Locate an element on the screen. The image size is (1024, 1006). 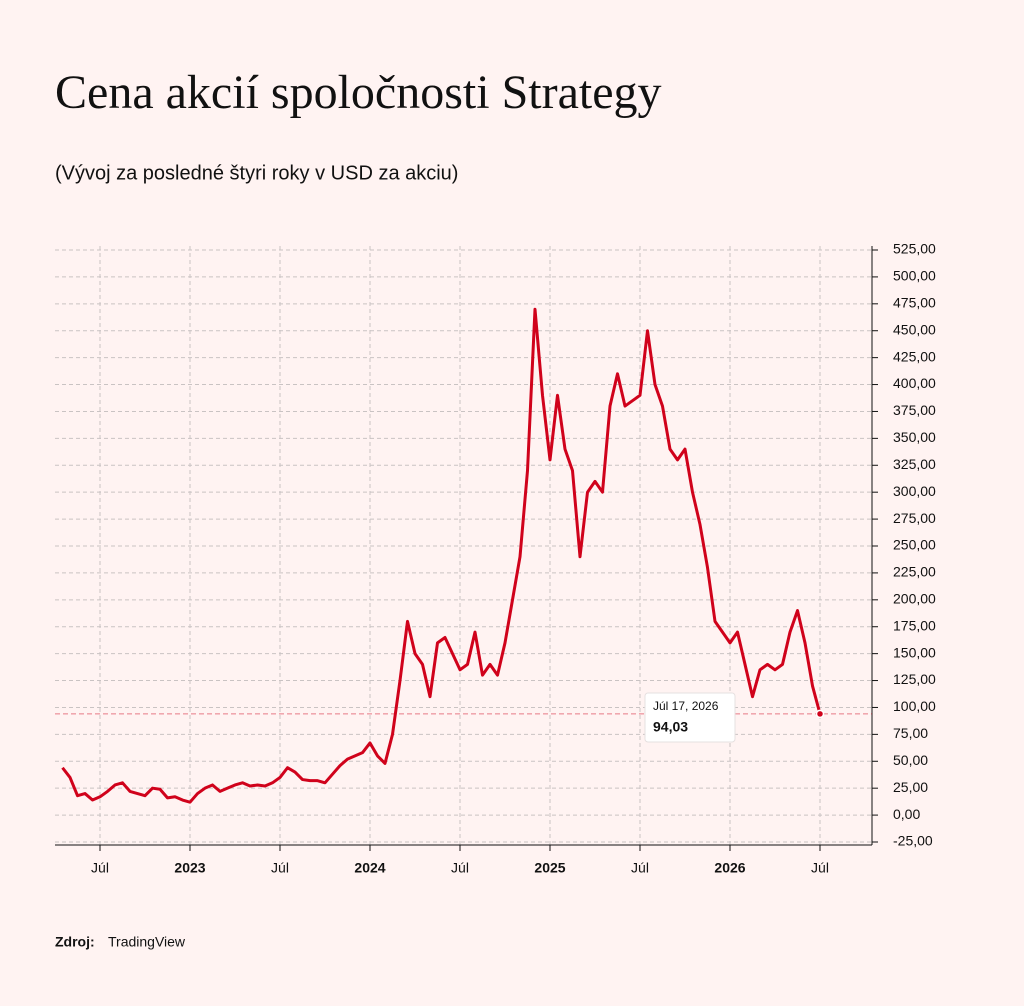
y-tick-label: 400,00 is located at coordinates (914, 383).